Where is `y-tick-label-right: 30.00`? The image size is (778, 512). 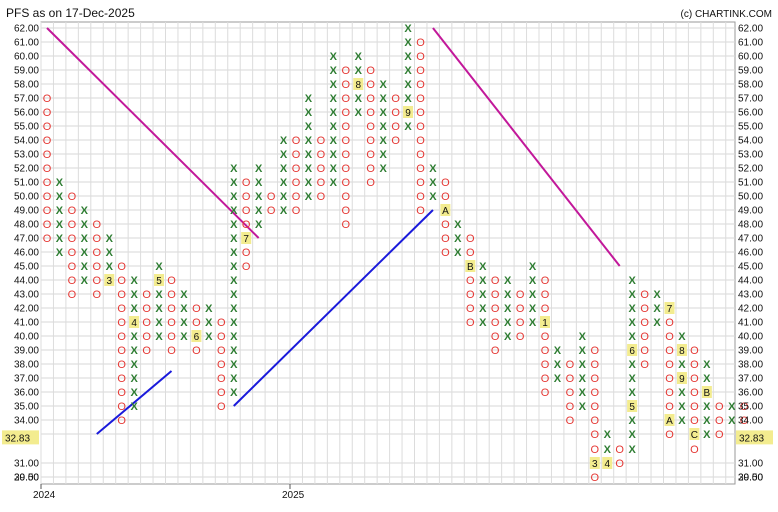 y-tick-label-right: 30.00 is located at coordinates (750, 478).